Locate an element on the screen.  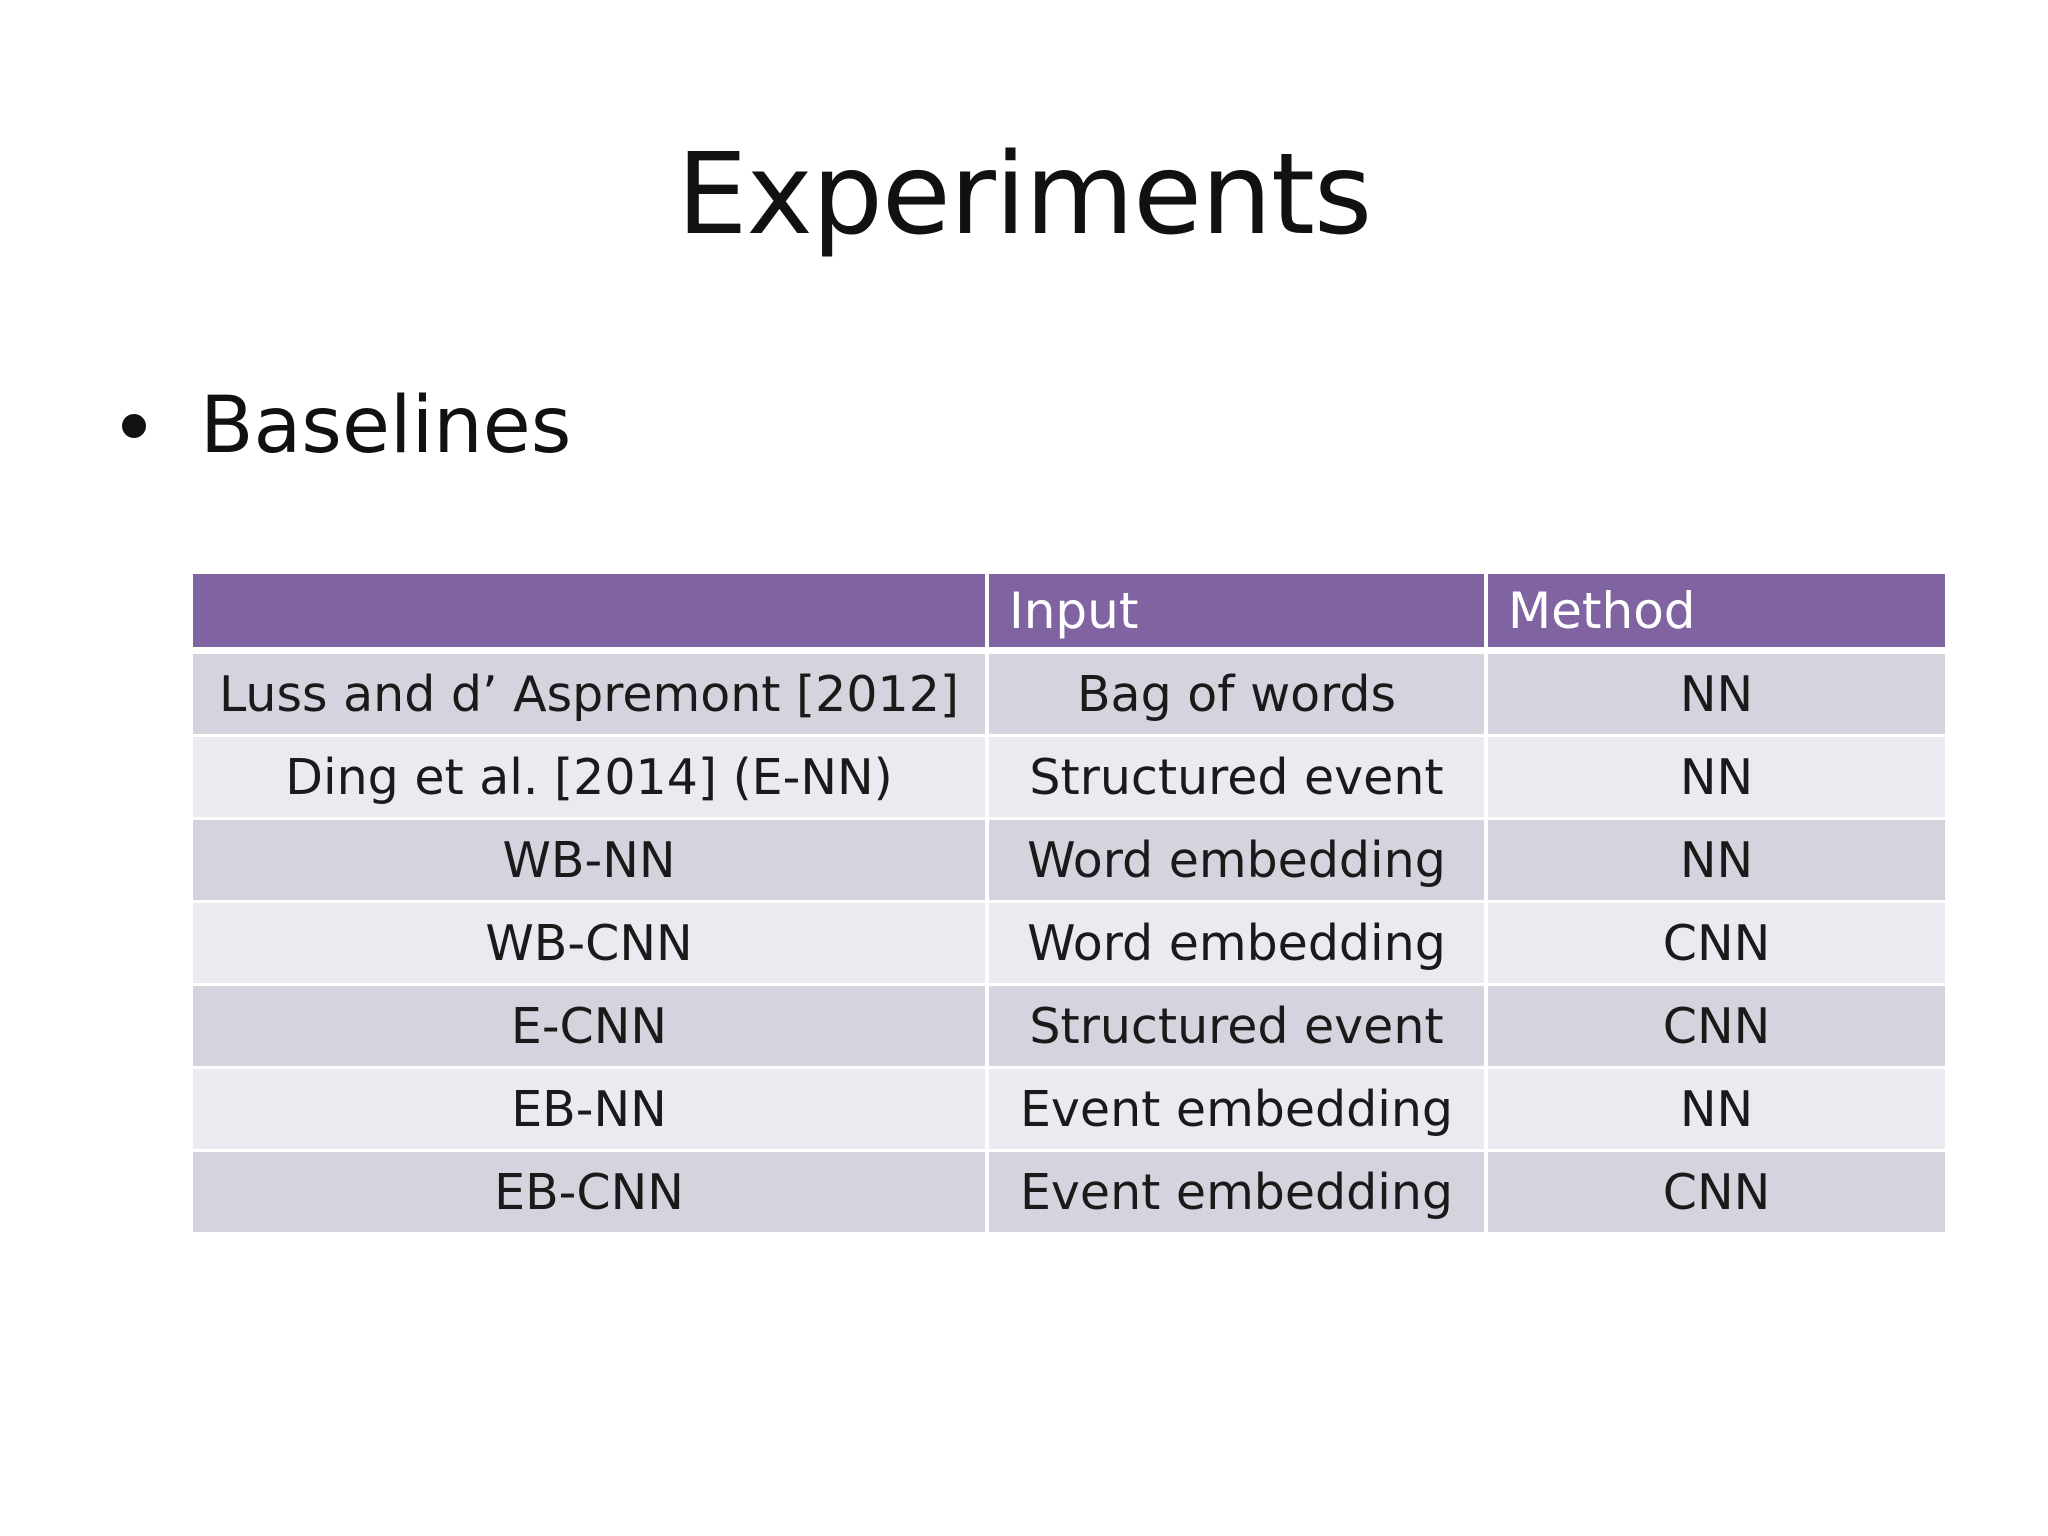
header-cell-model is located at coordinates (591, 614).